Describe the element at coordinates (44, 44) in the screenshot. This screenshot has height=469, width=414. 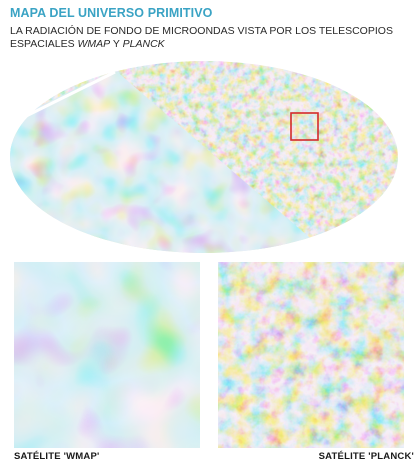
I see `subtitle-prefix: ESPACIALES` at that location.